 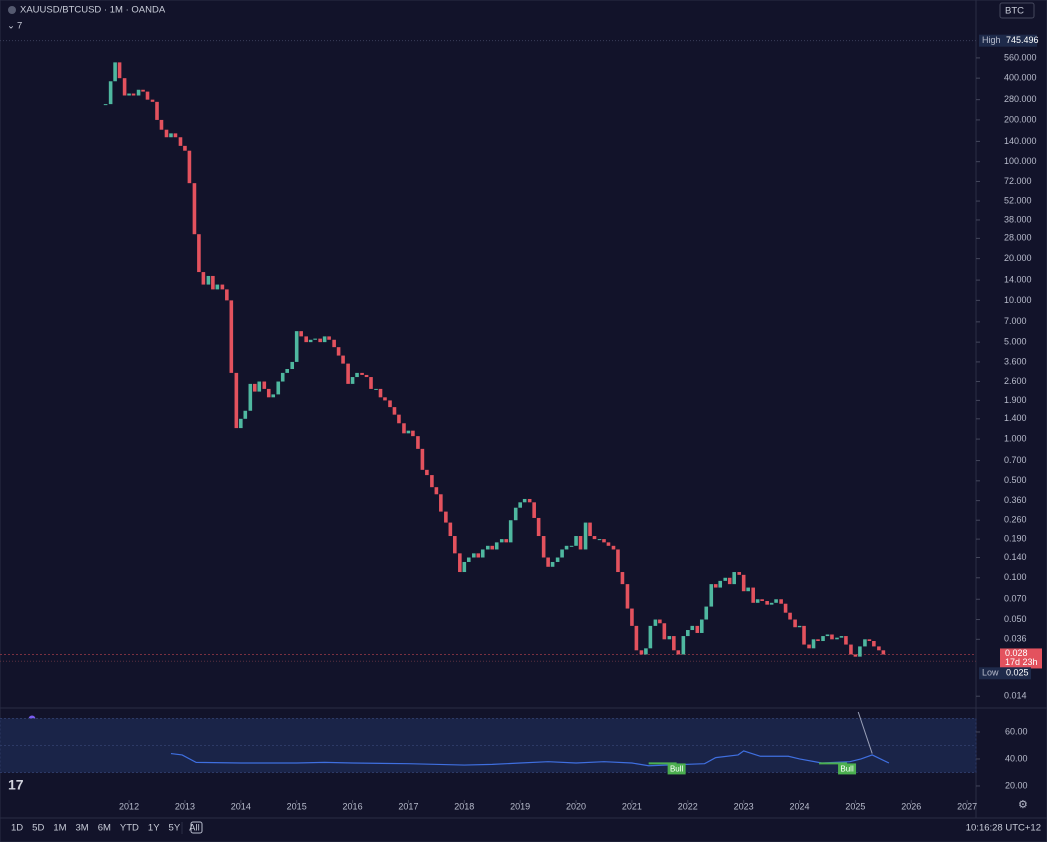 What do you see at coordinates (576, 806) in the screenshot?
I see `x-tick-label: 2020` at bounding box center [576, 806].